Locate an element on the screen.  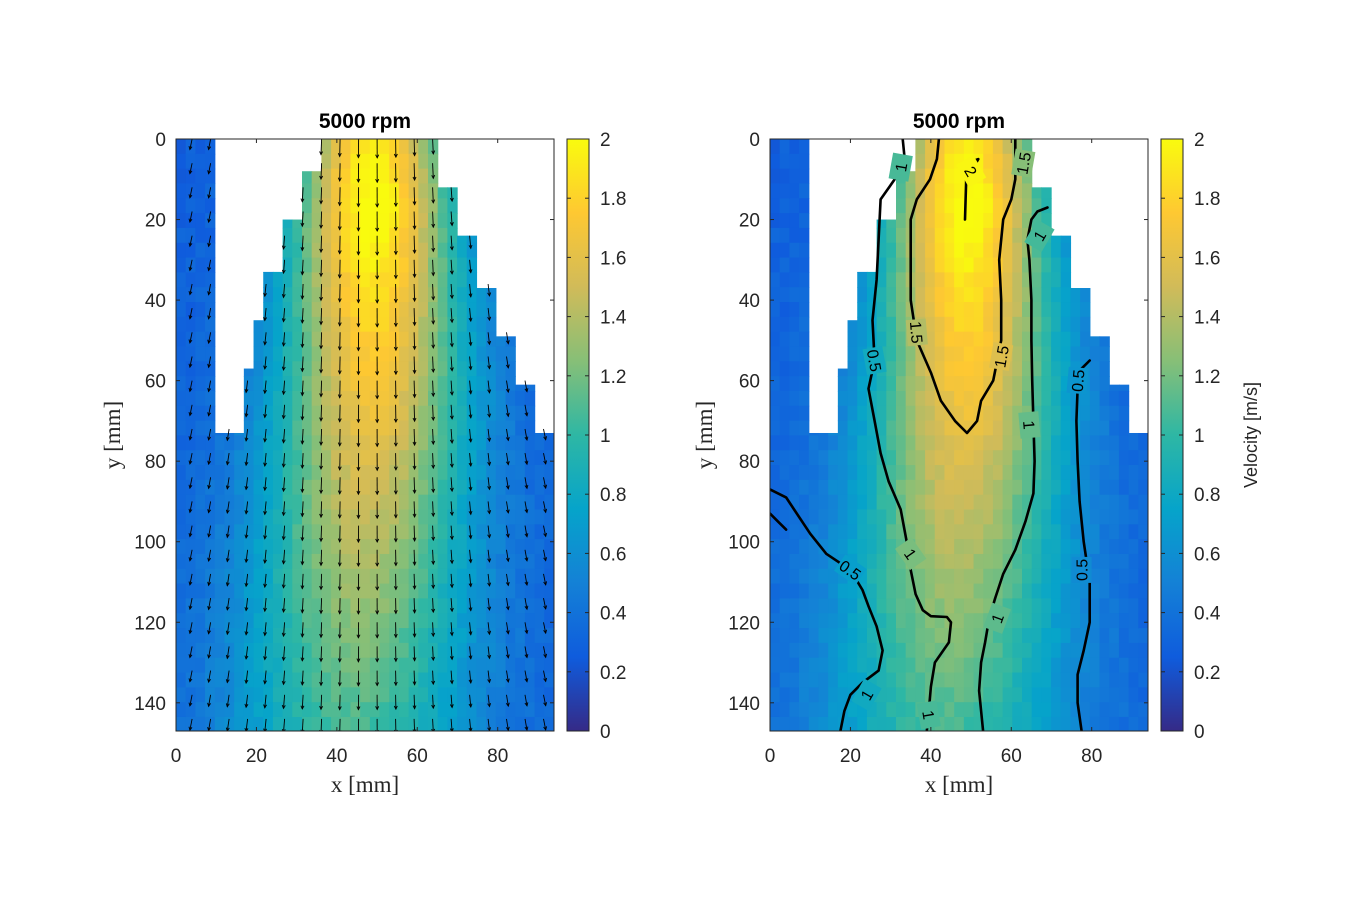
right-colorbar-label: Velocity [m/s] is located at coordinates (1251, 435).